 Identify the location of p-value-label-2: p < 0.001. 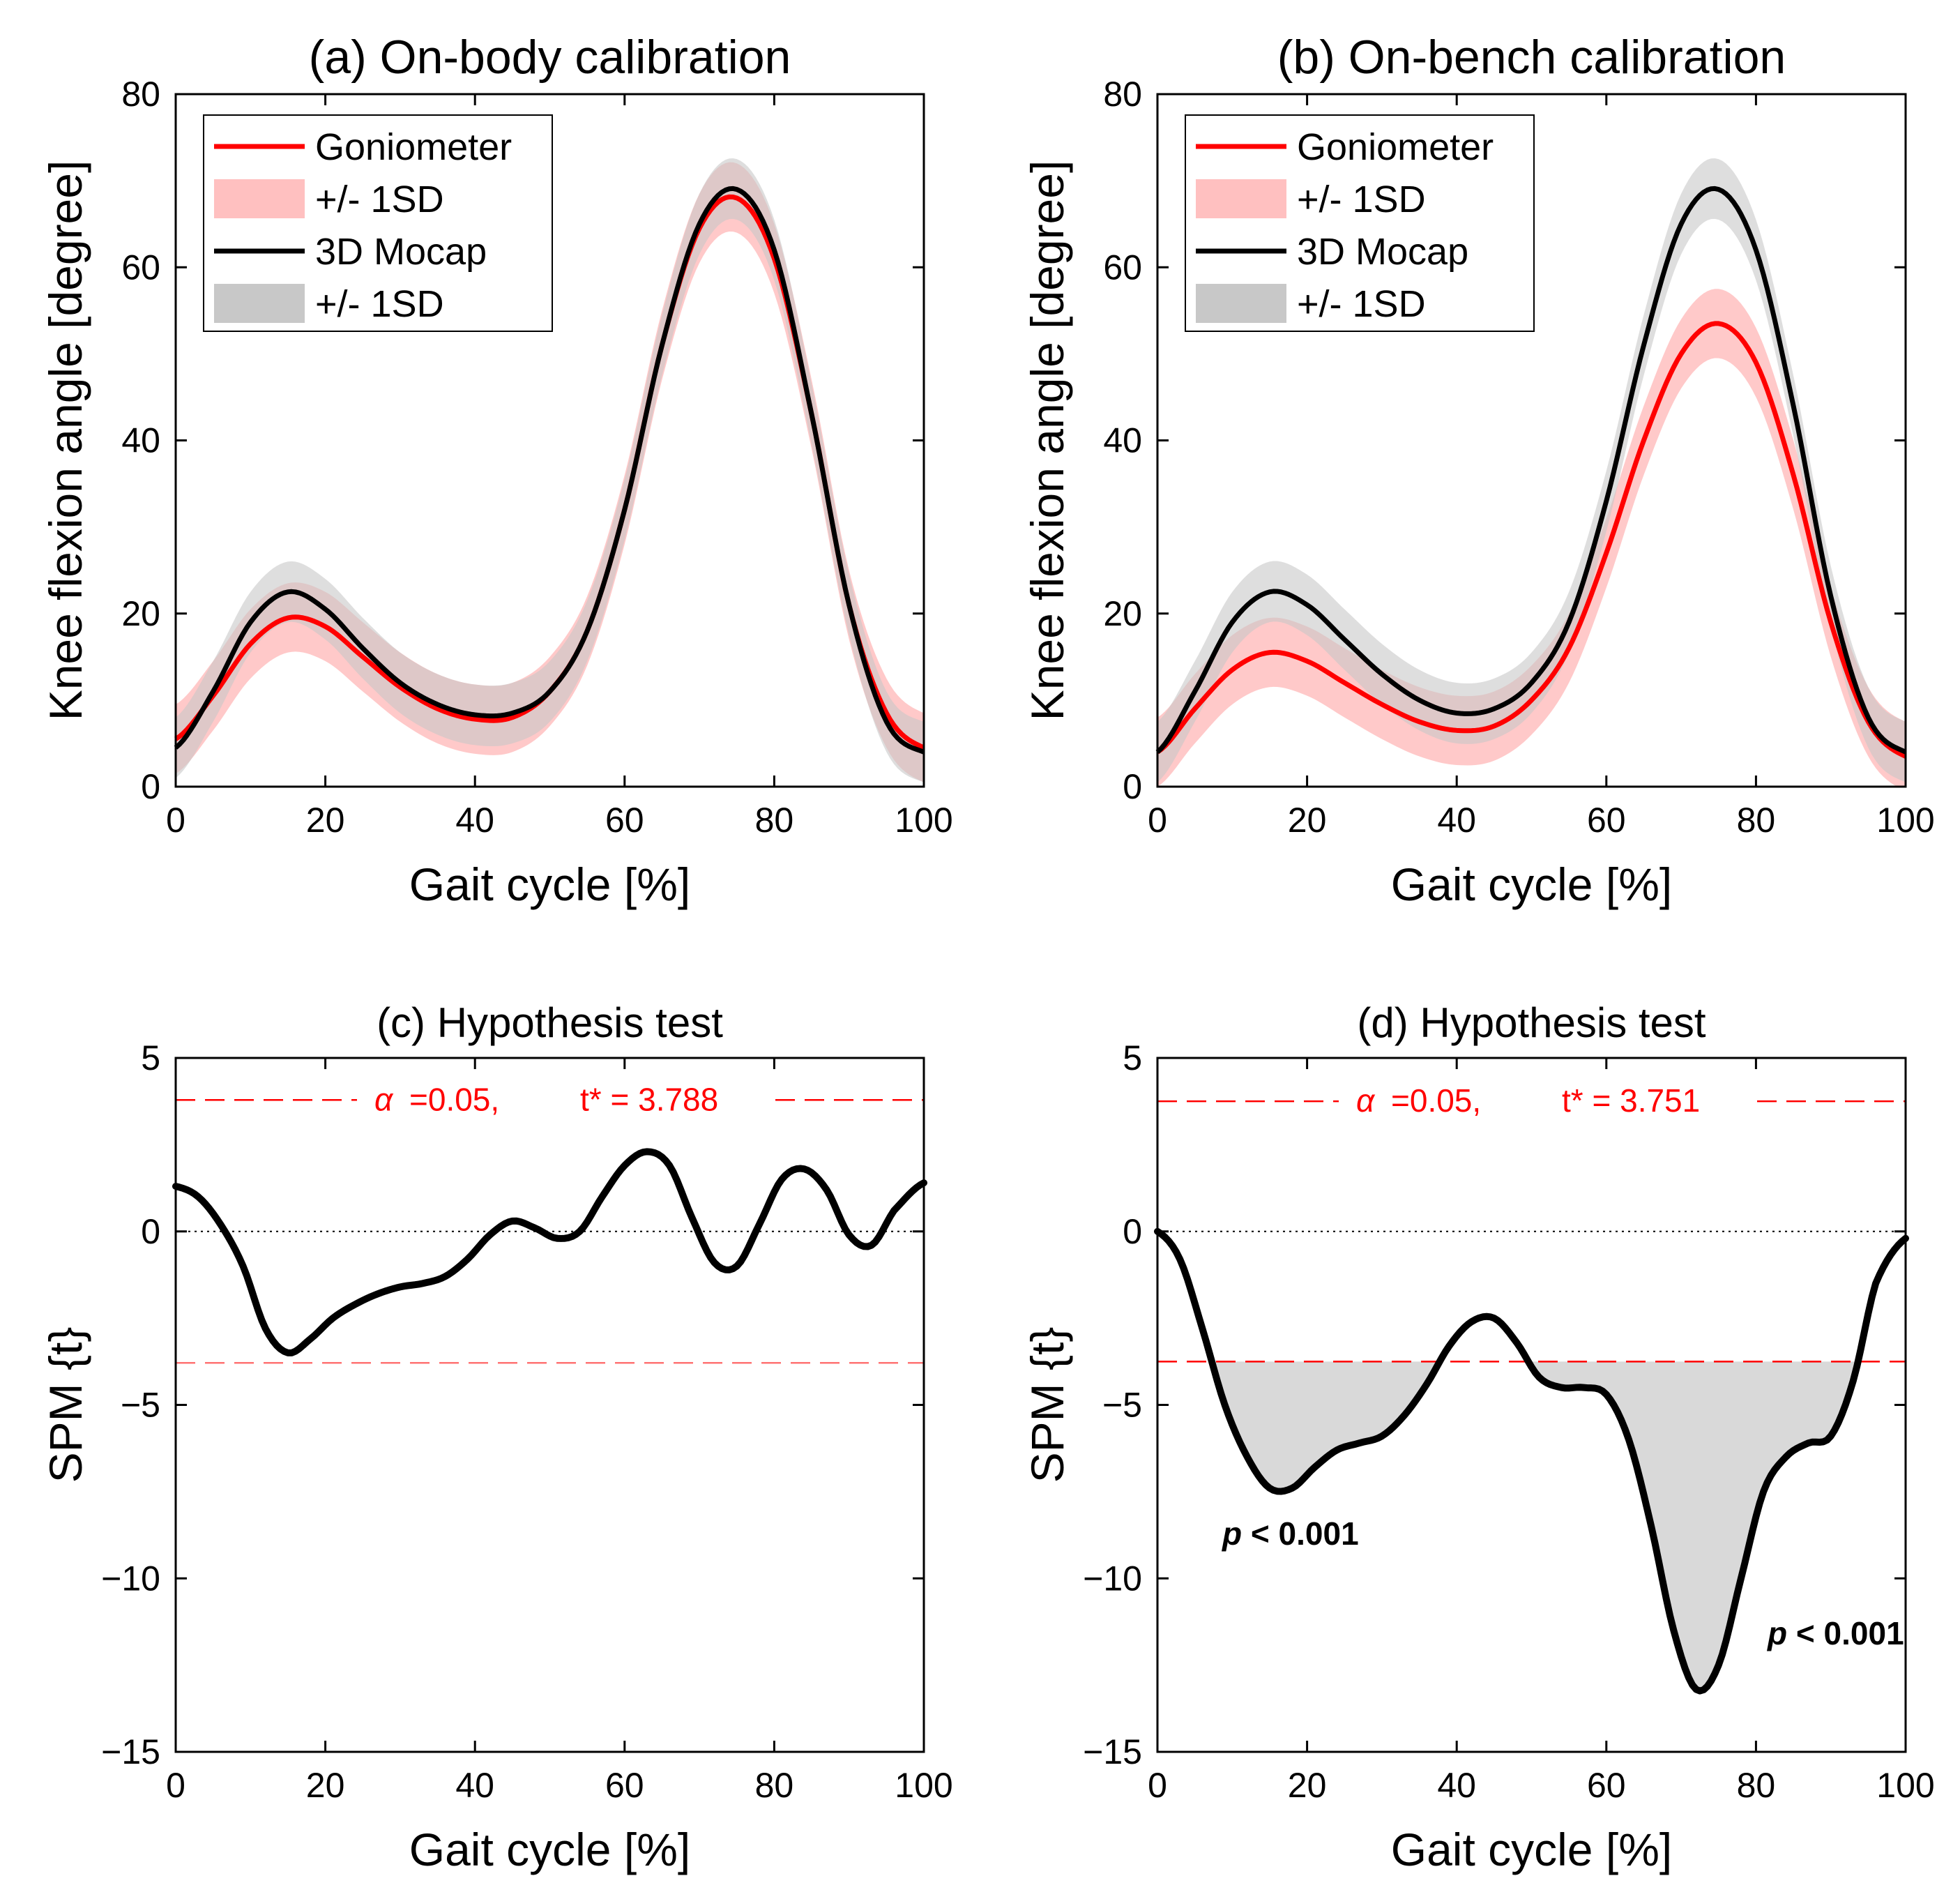
(1835, 1633).